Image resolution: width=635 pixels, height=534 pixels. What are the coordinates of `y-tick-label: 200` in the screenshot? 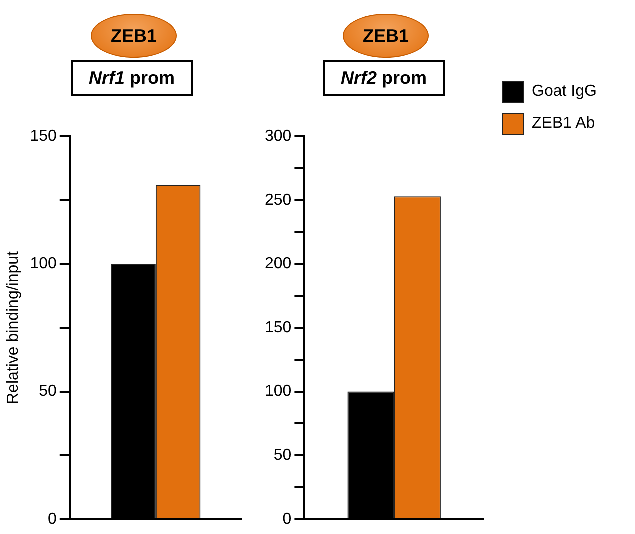 It's located at (278, 264).